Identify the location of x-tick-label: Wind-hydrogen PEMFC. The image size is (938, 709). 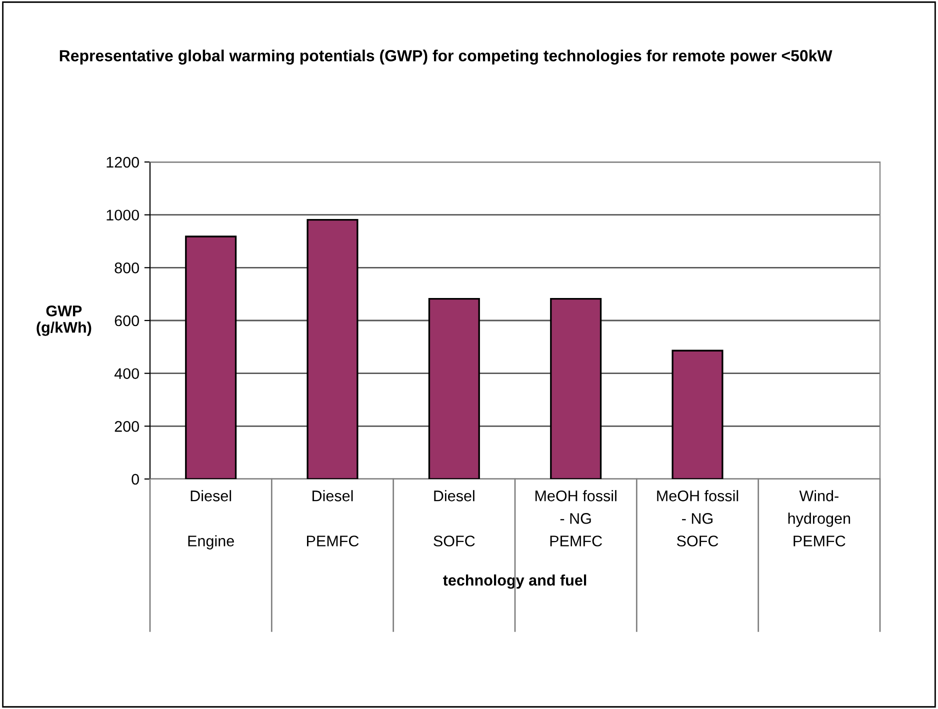
(819, 518).